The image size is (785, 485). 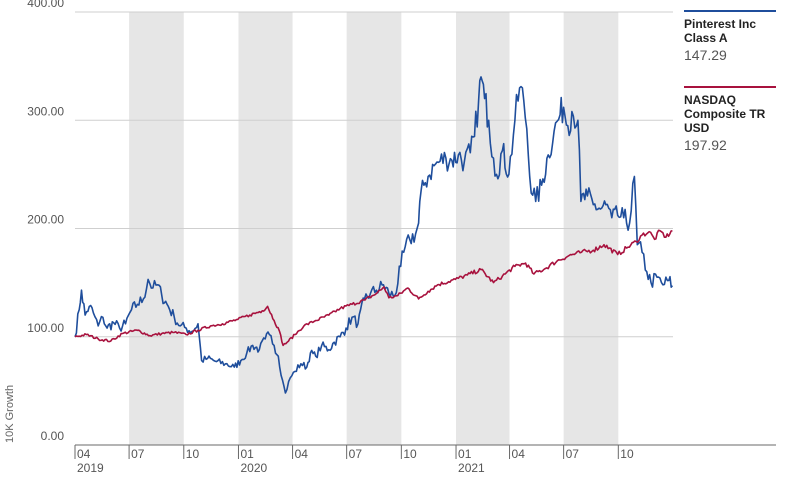 I want to click on legend-item-pinterest: Pinterest Inc Class A 147.29, so click(x=730, y=37).